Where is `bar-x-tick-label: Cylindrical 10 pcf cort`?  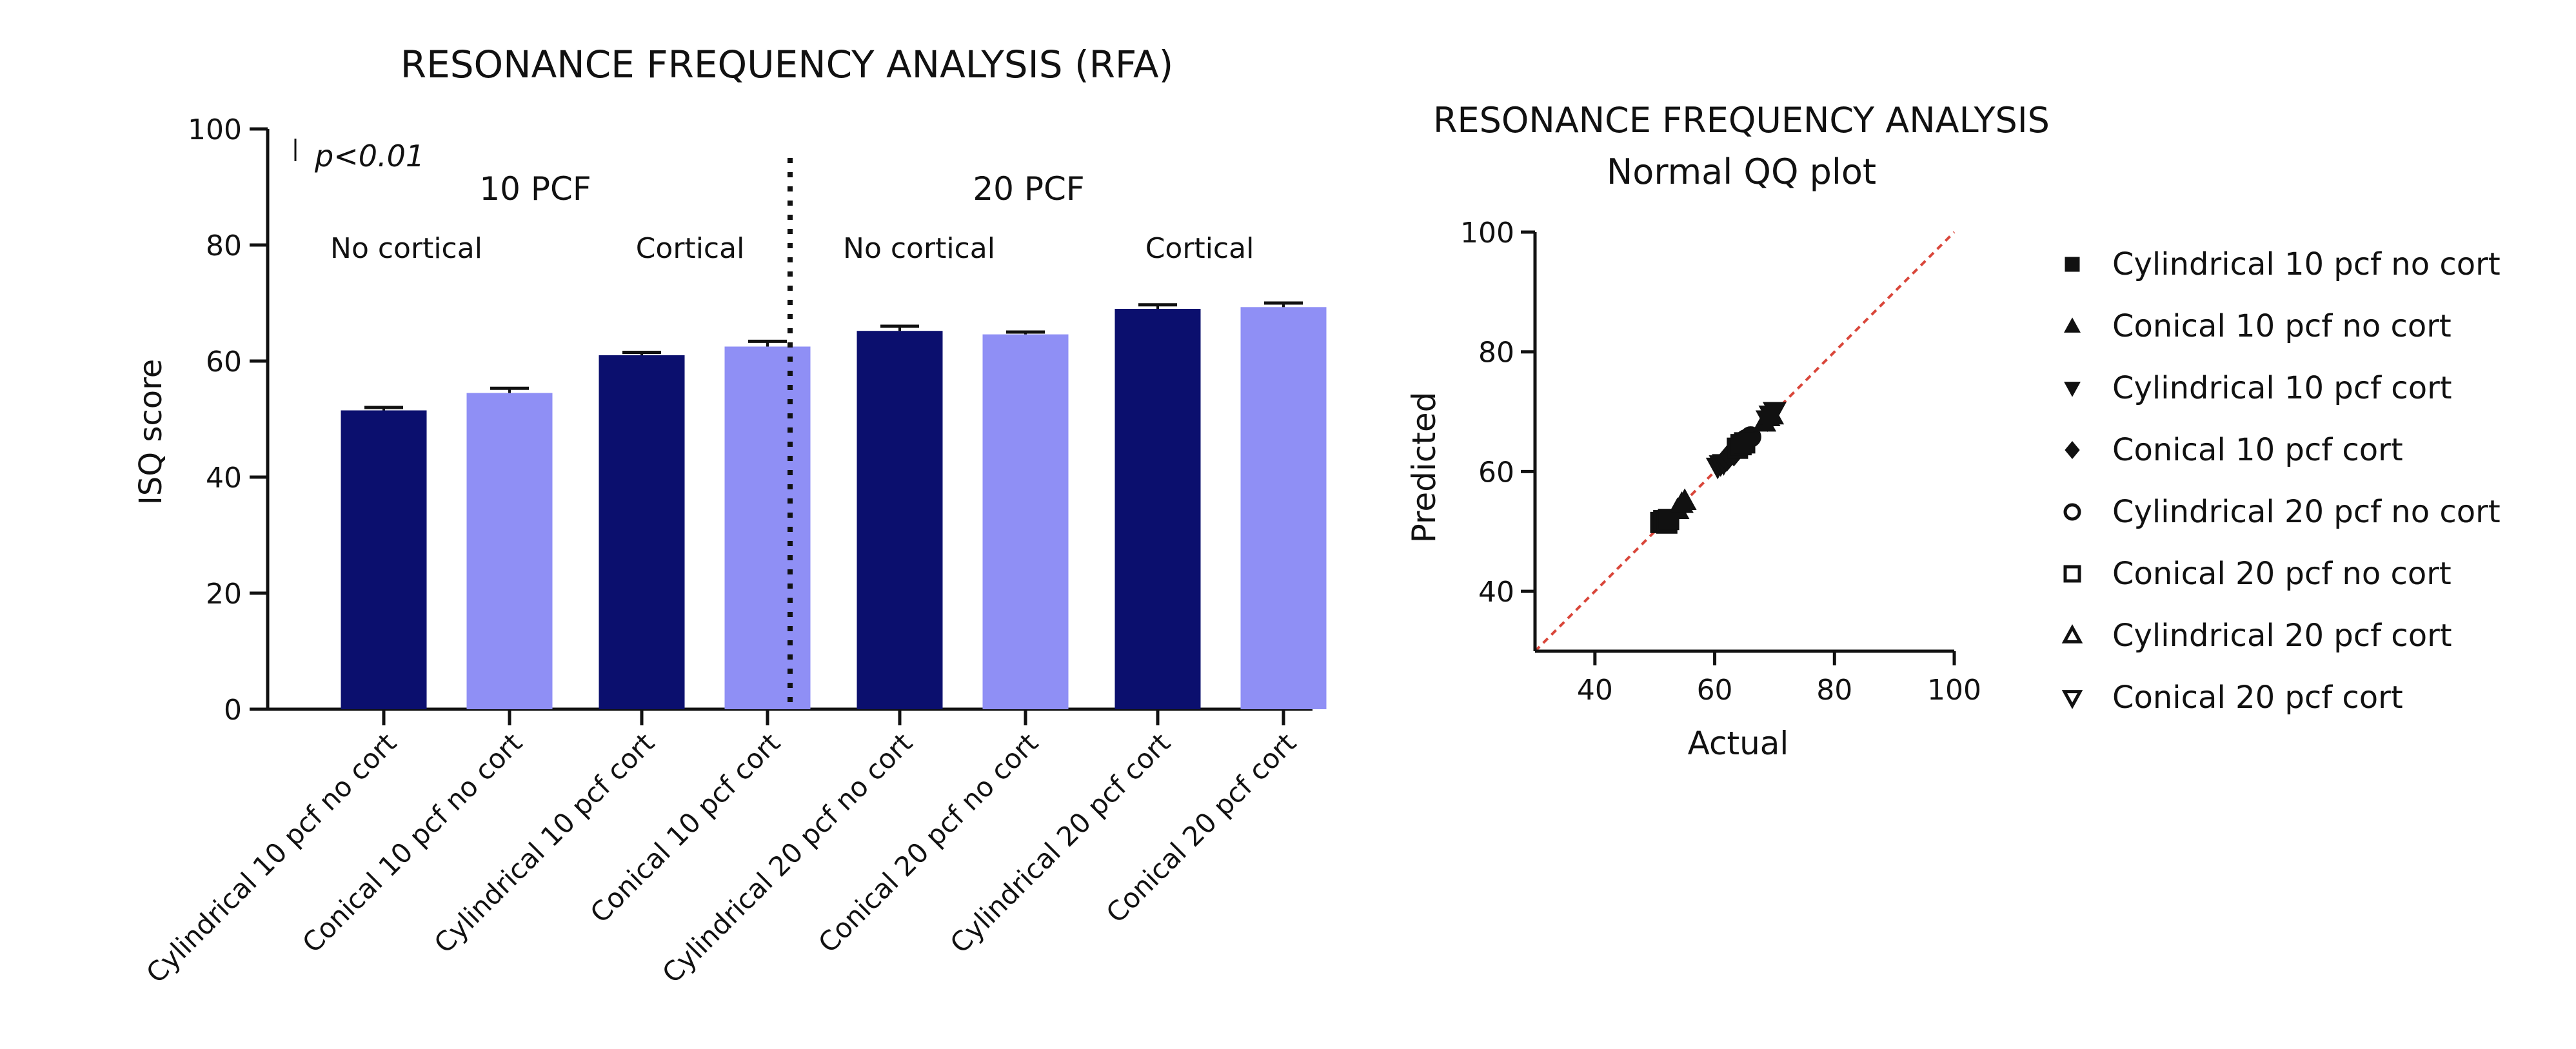
bar-x-tick-label: Cylindrical 10 pcf cort is located at coordinates (544, 843).